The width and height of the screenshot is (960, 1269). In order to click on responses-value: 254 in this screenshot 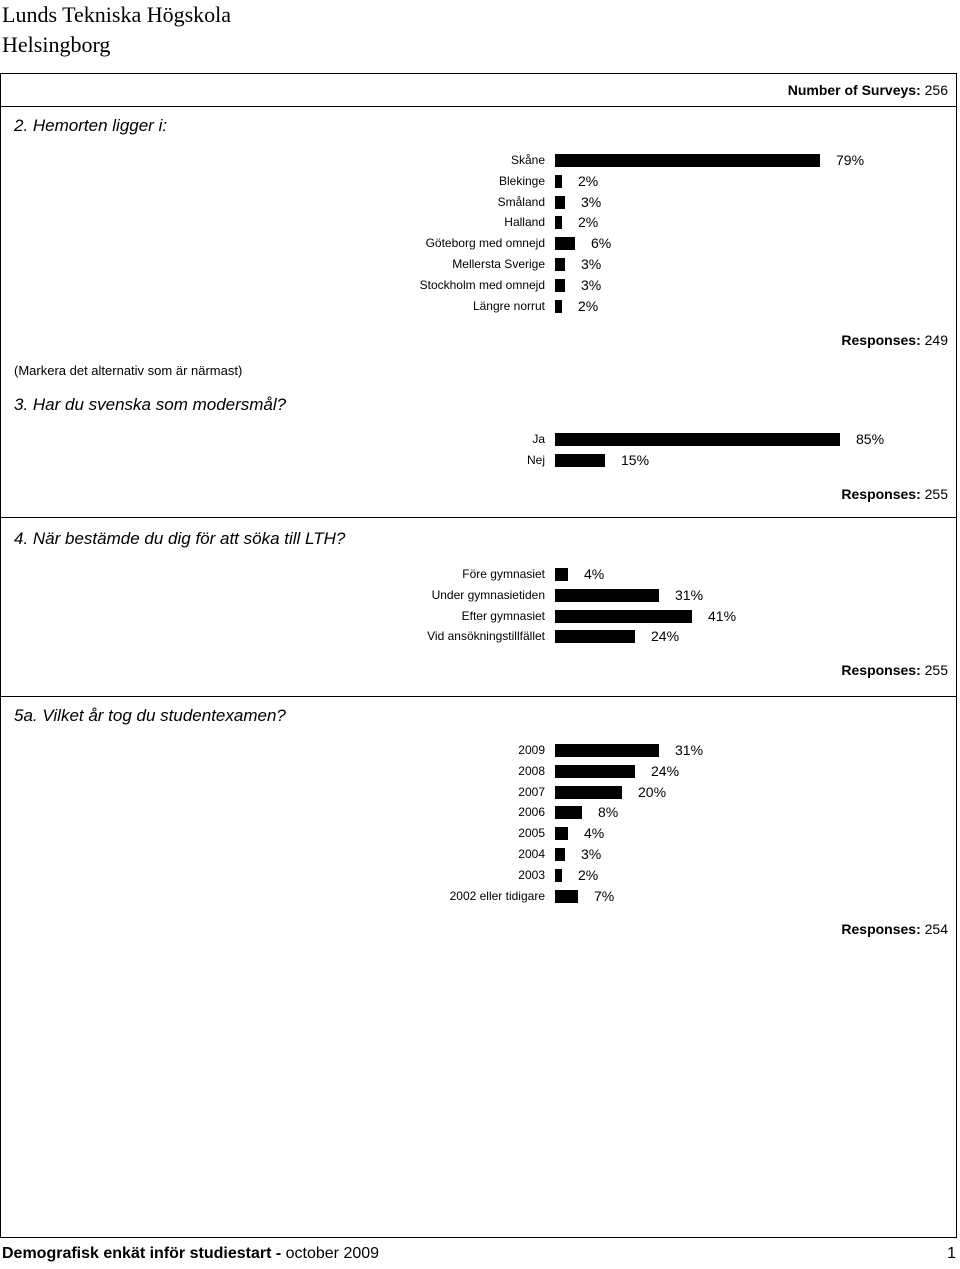, I will do `click(936, 929)`.